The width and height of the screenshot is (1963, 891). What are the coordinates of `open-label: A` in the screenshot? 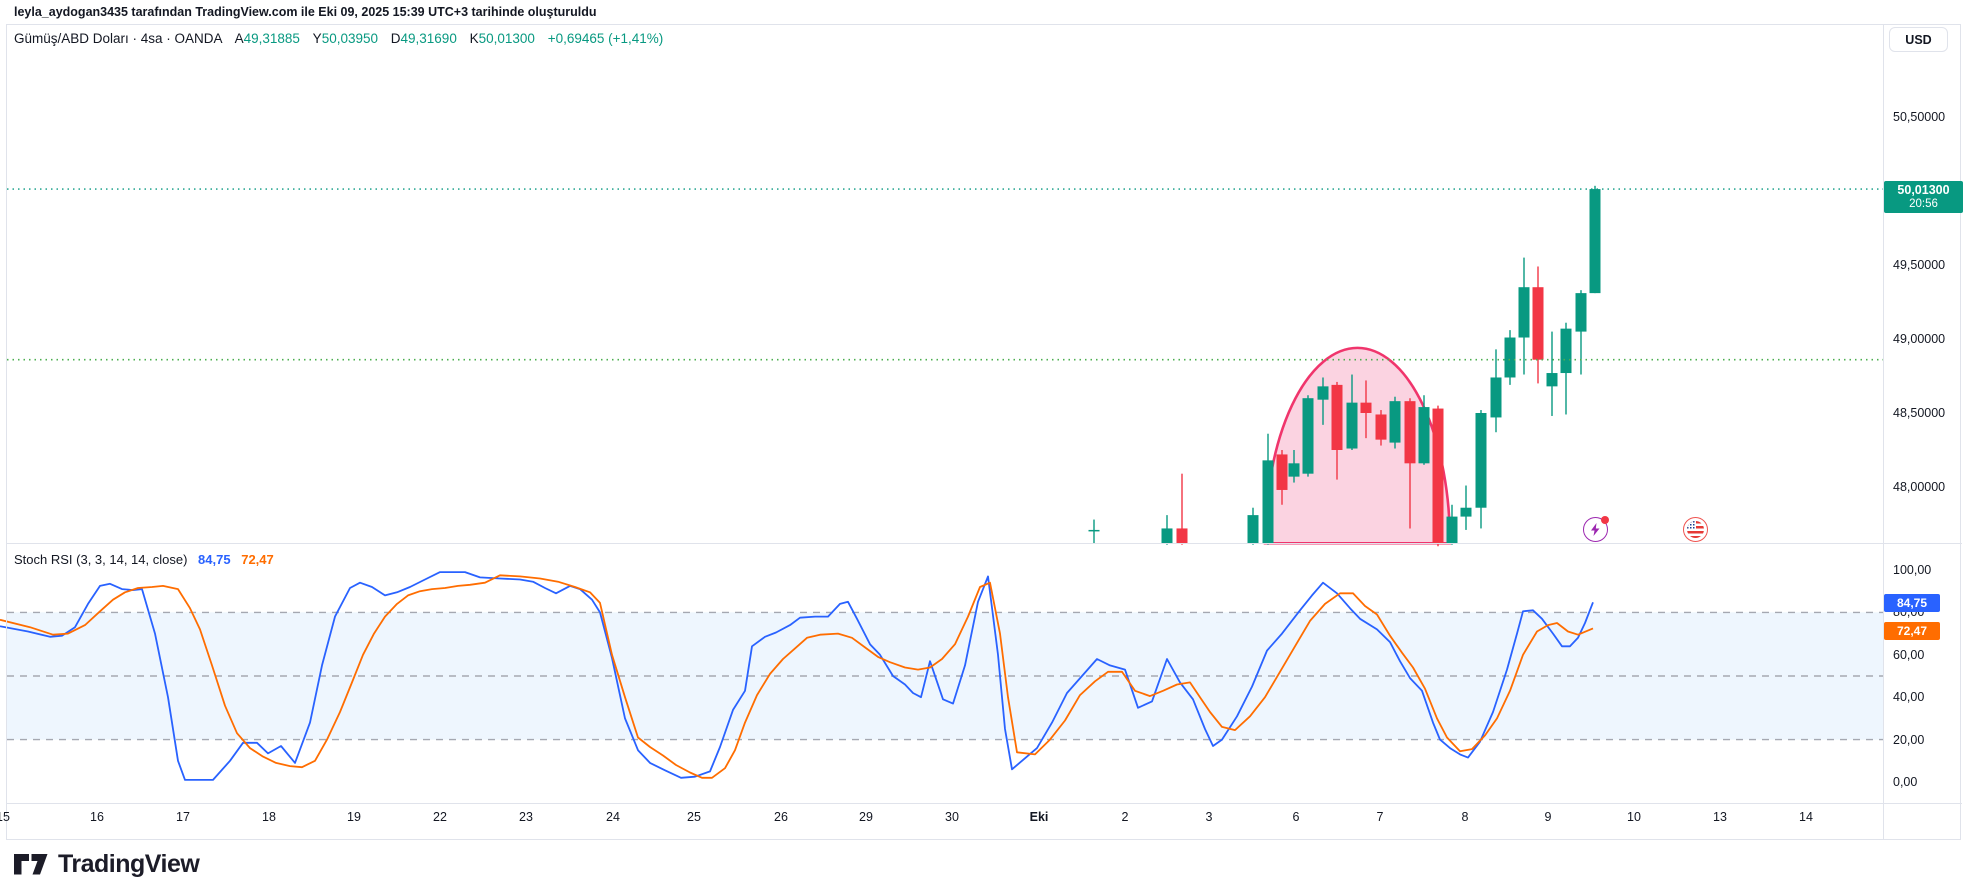 It's located at (239, 38).